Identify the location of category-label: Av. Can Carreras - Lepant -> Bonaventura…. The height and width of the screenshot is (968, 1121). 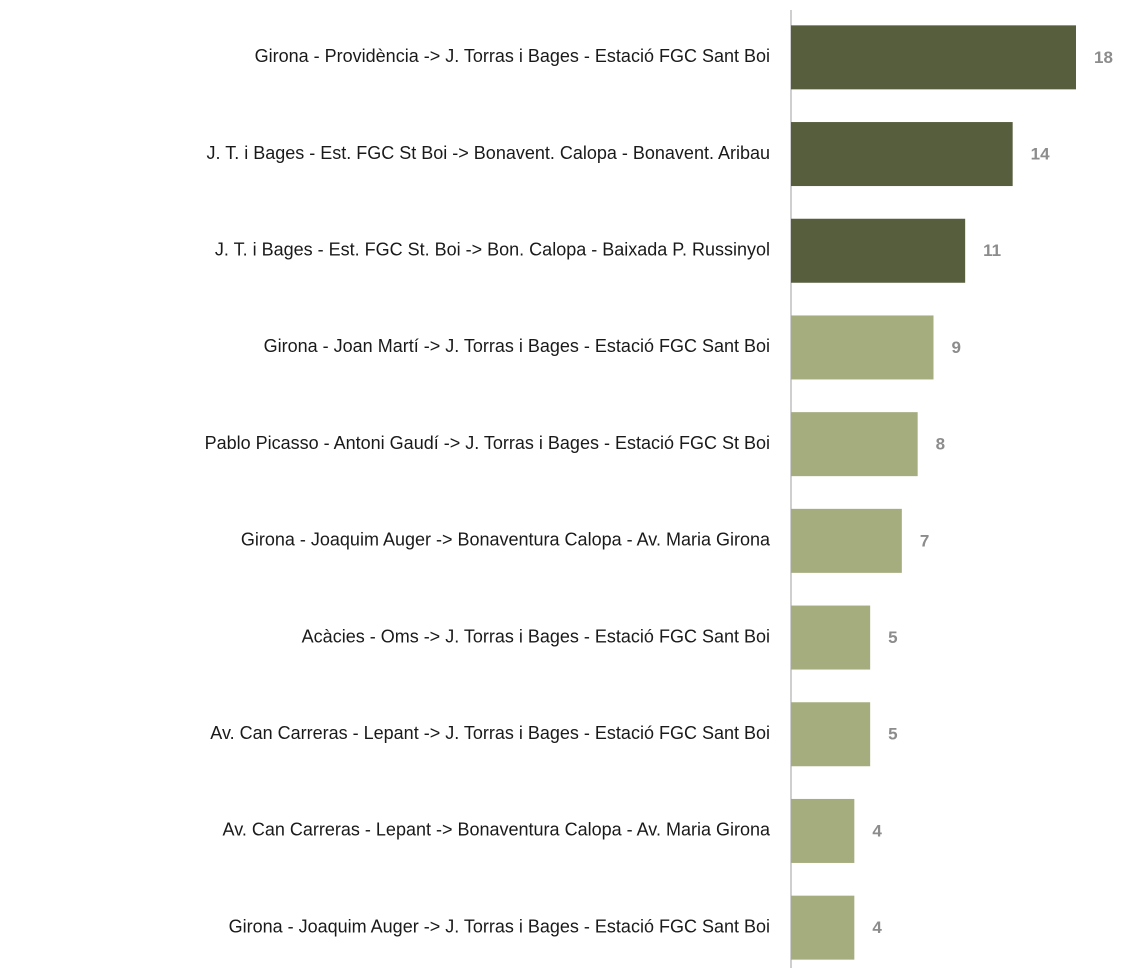
(497, 830).